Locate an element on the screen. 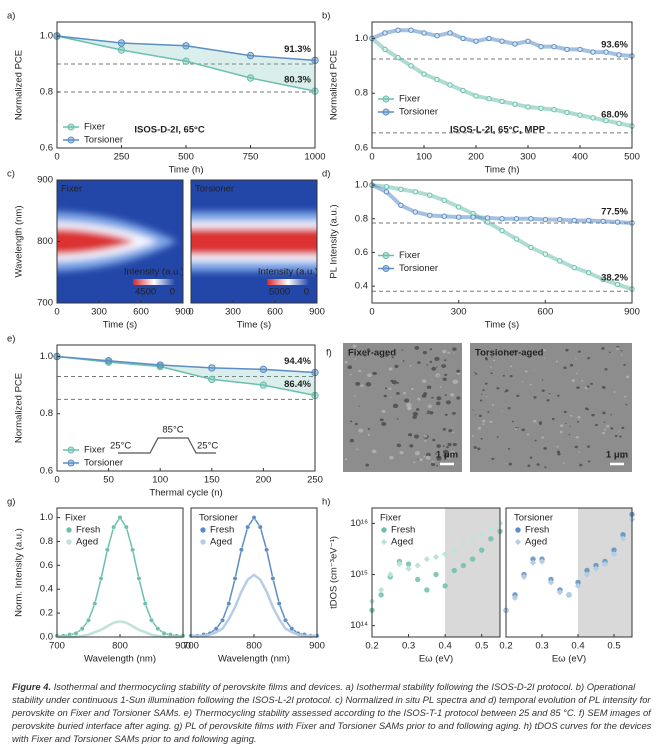 This screenshot has width=670, height=751. colorbar-max: 5000 is located at coordinates (279, 292).